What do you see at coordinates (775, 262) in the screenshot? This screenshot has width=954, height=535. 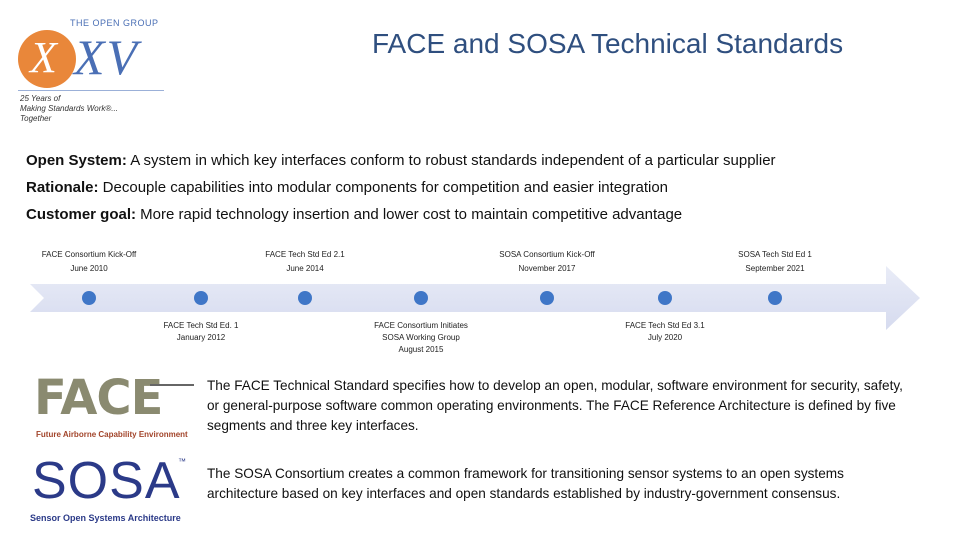 I see `timeline-event: SOSA Tech Std Ed 1 September 2021` at bounding box center [775, 262].